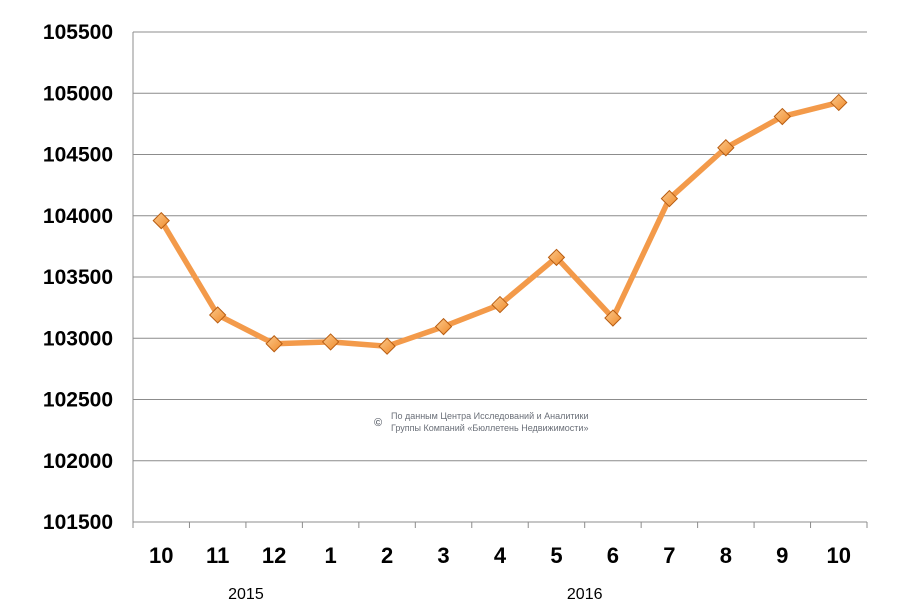 The width and height of the screenshot is (900, 611). I want to click on copyright-symbol: ©, so click(378, 423).